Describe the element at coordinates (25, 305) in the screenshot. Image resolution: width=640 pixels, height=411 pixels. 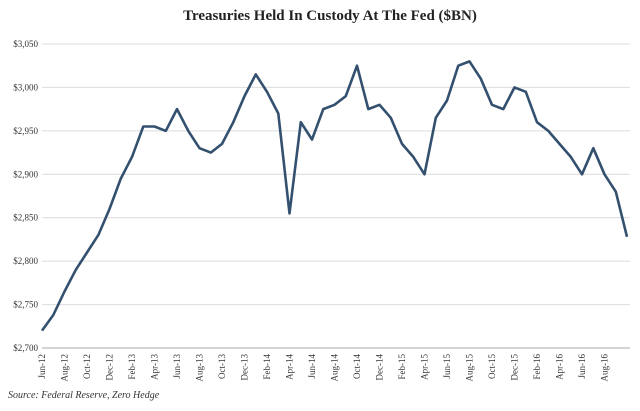
I see `y-tick-label: $2,750` at that location.